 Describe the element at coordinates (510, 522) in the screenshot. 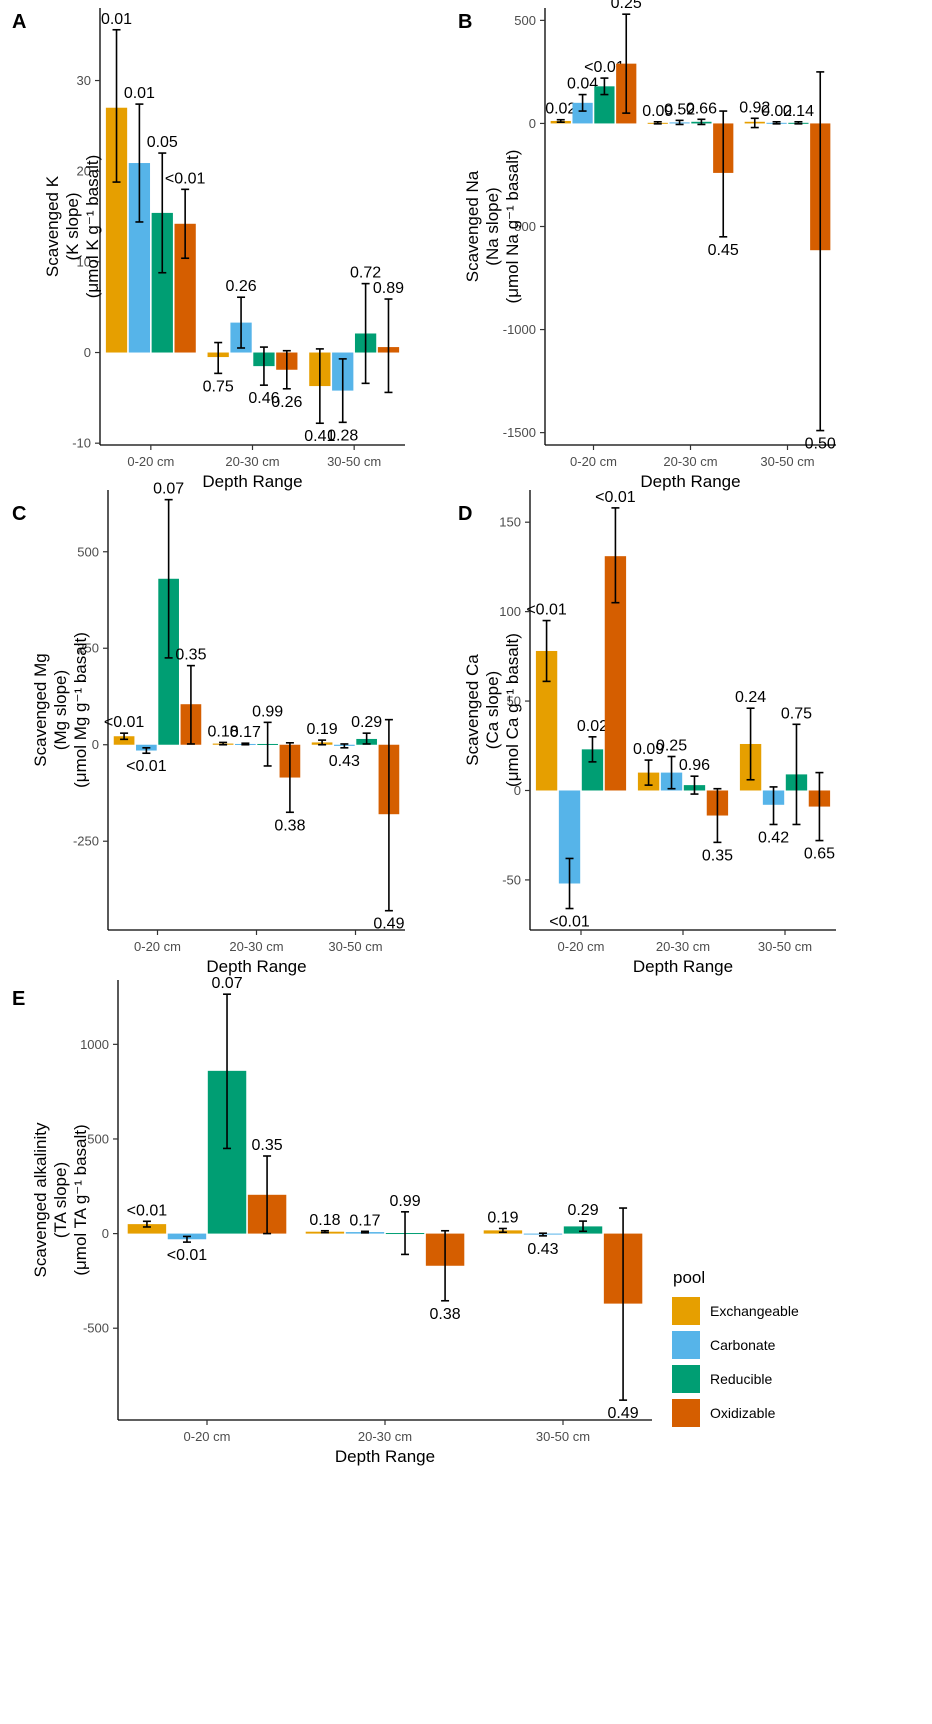

I see `y-tick-label-d: 150` at that location.